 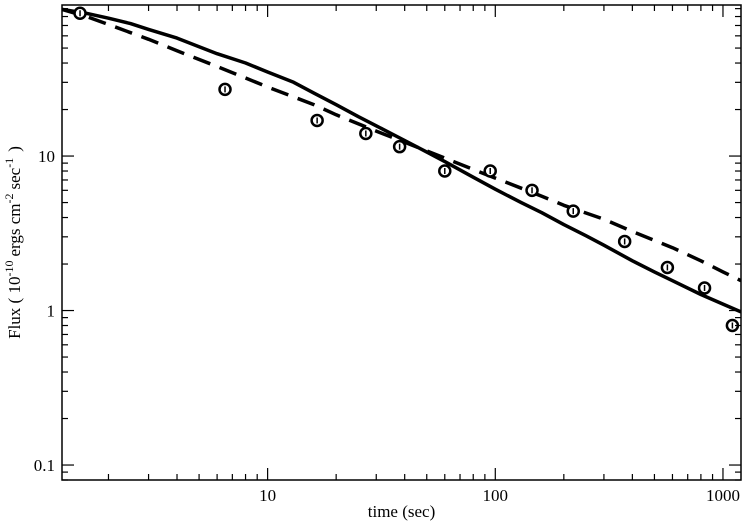 I want to click on x-tick-label: 100, so click(x=496, y=495).